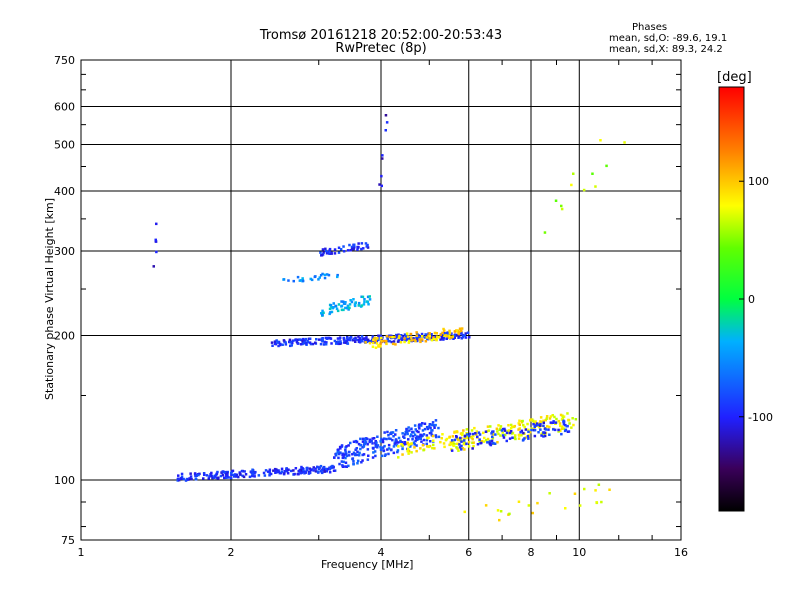  Describe the element at coordinates (64, 191) in the screenshot. I see `y-tick-label: 400` at that location.